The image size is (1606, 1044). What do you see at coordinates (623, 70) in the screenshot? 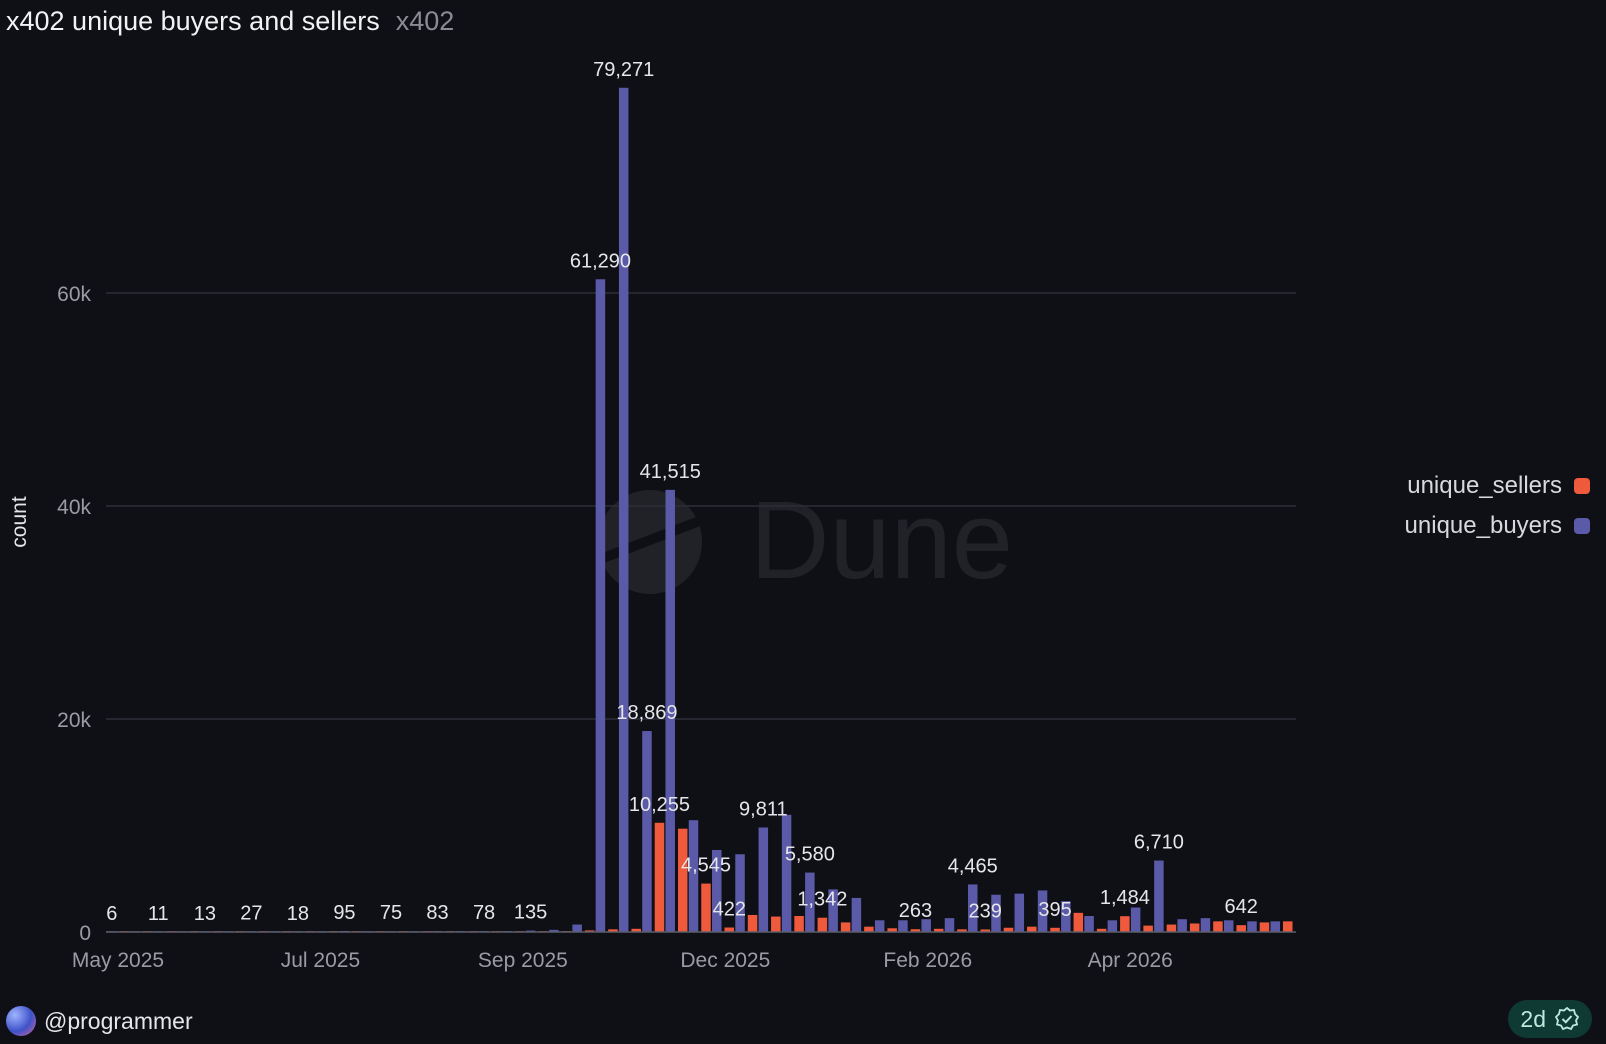
I see `data-label: 79,271` at bounding box center [623, 70].